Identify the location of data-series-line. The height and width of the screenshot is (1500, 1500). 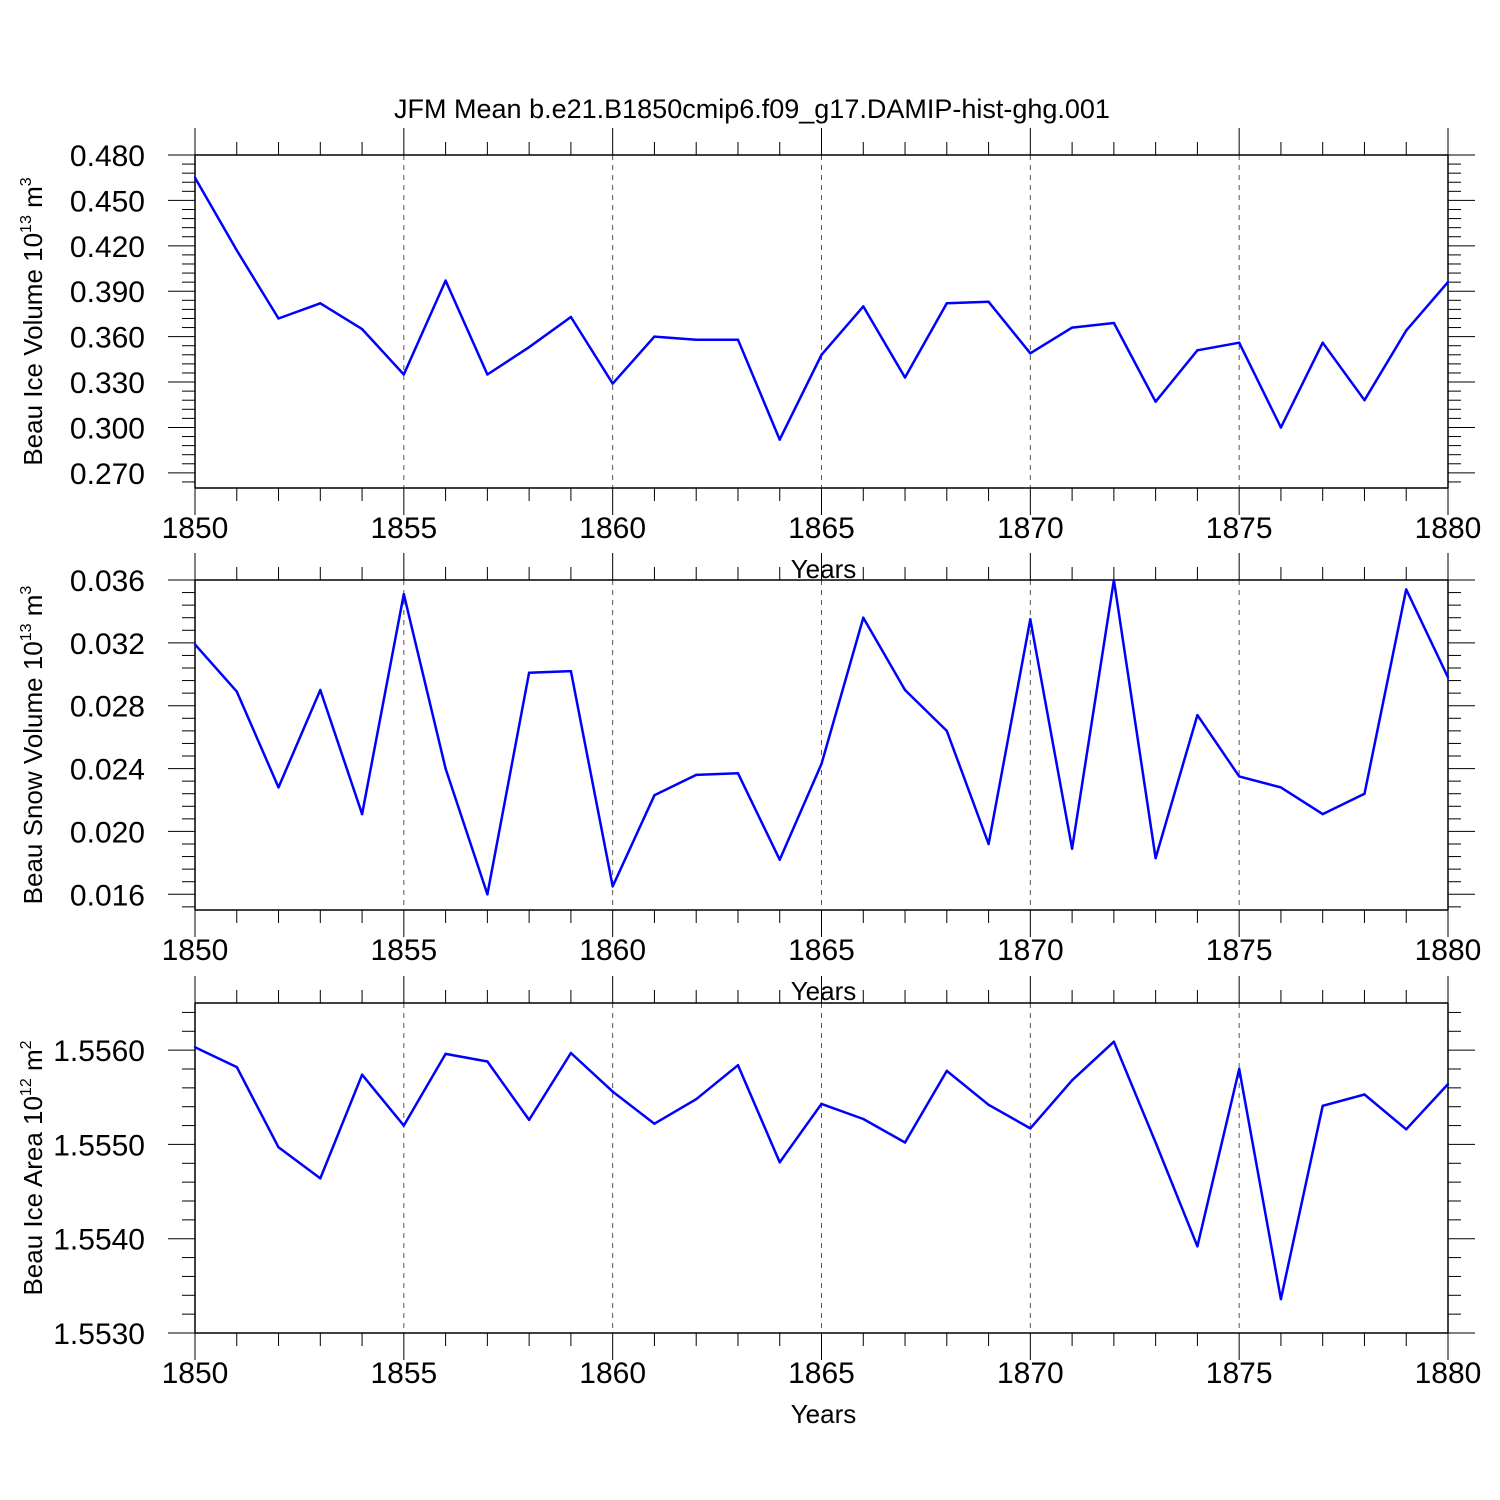
(821, 1170).